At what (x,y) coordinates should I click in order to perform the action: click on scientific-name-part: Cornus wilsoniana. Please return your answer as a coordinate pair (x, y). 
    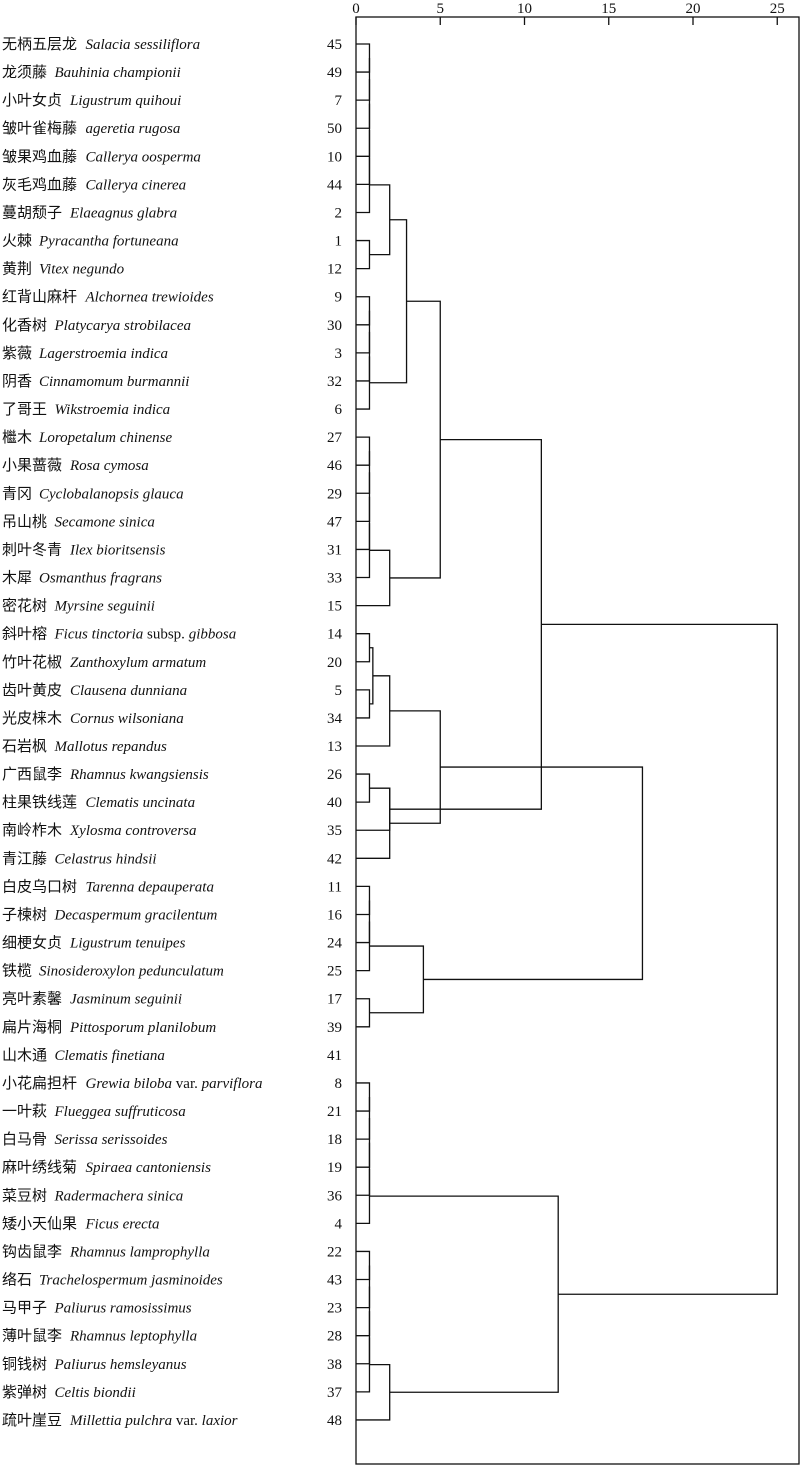
    Looking at the image, I should click on (127, 719).